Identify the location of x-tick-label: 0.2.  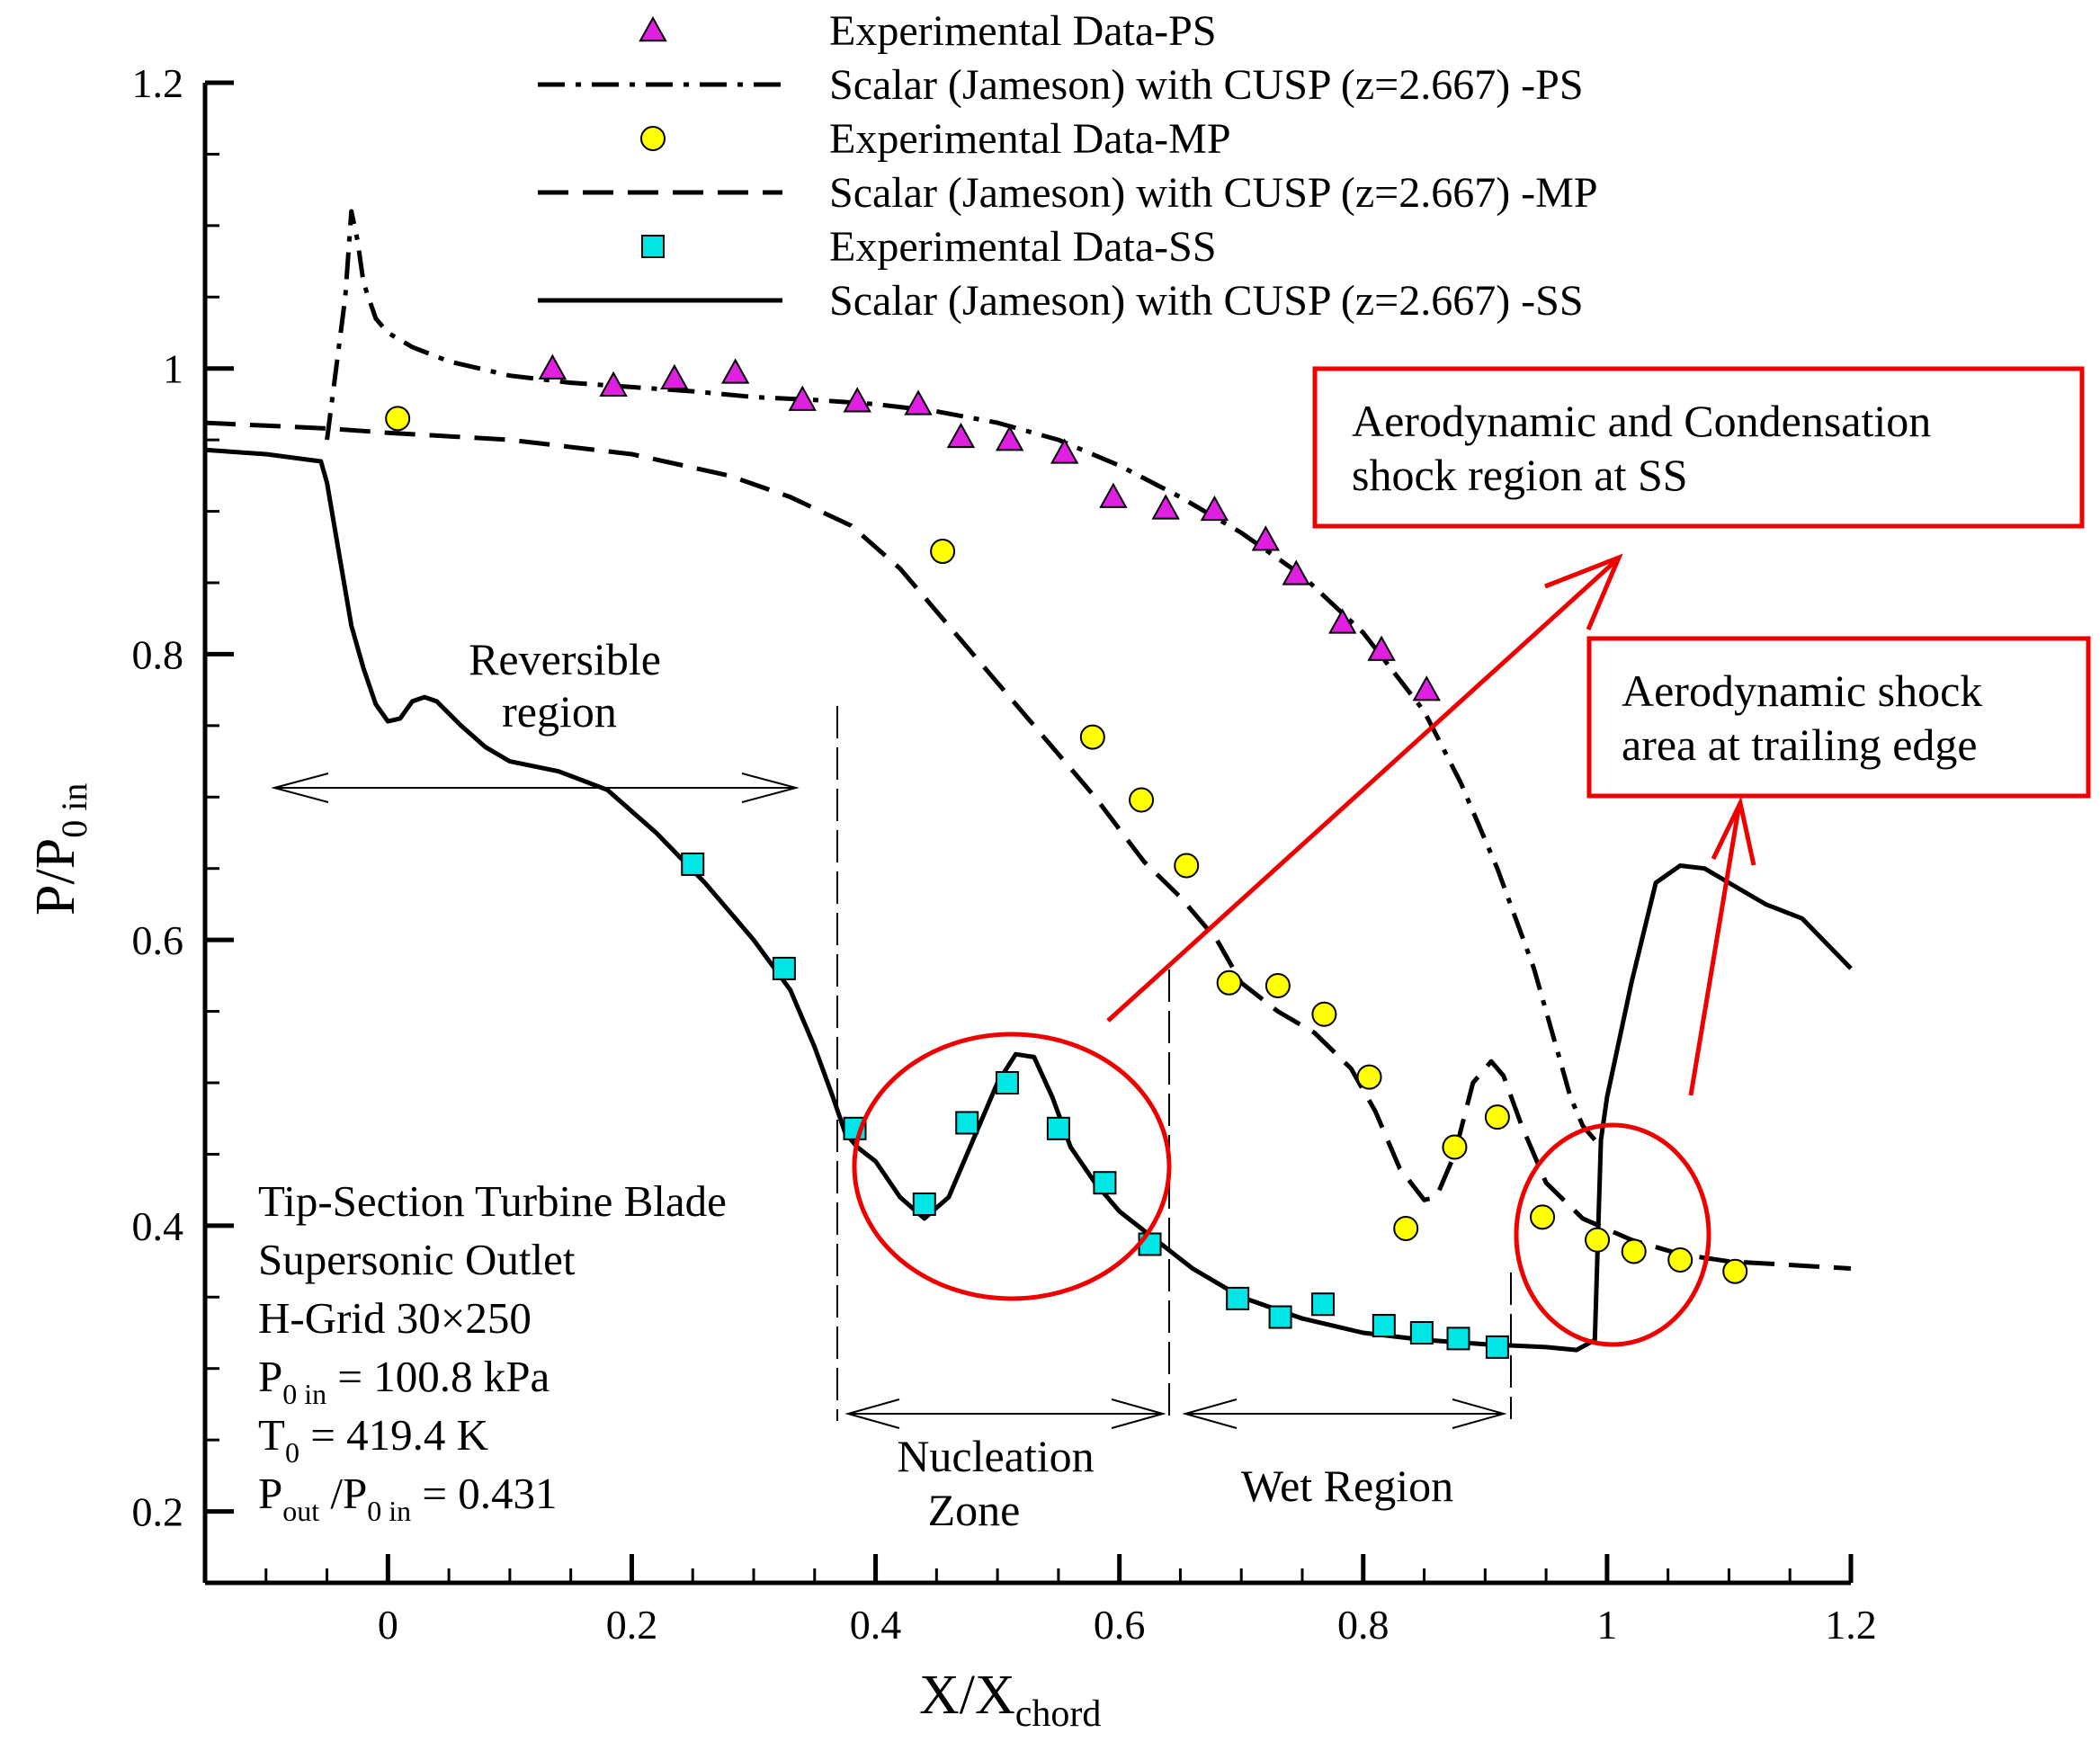
(632, 1625).